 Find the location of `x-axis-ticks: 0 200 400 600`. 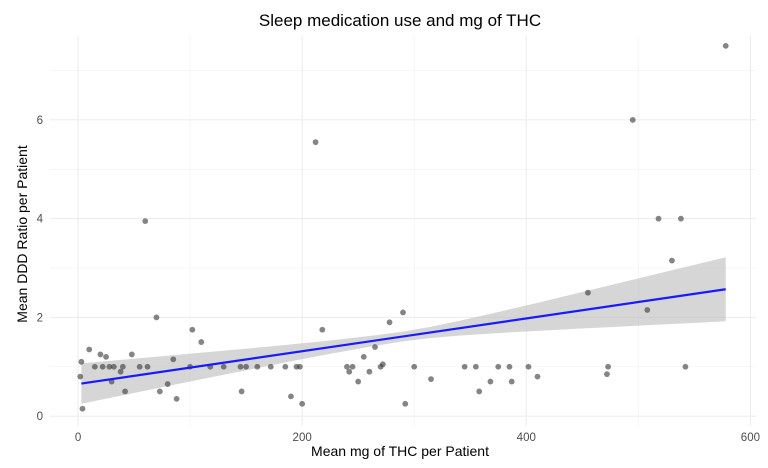

x-axis-ticks: 0 200 400 600 is located at coordinates (417, 438).